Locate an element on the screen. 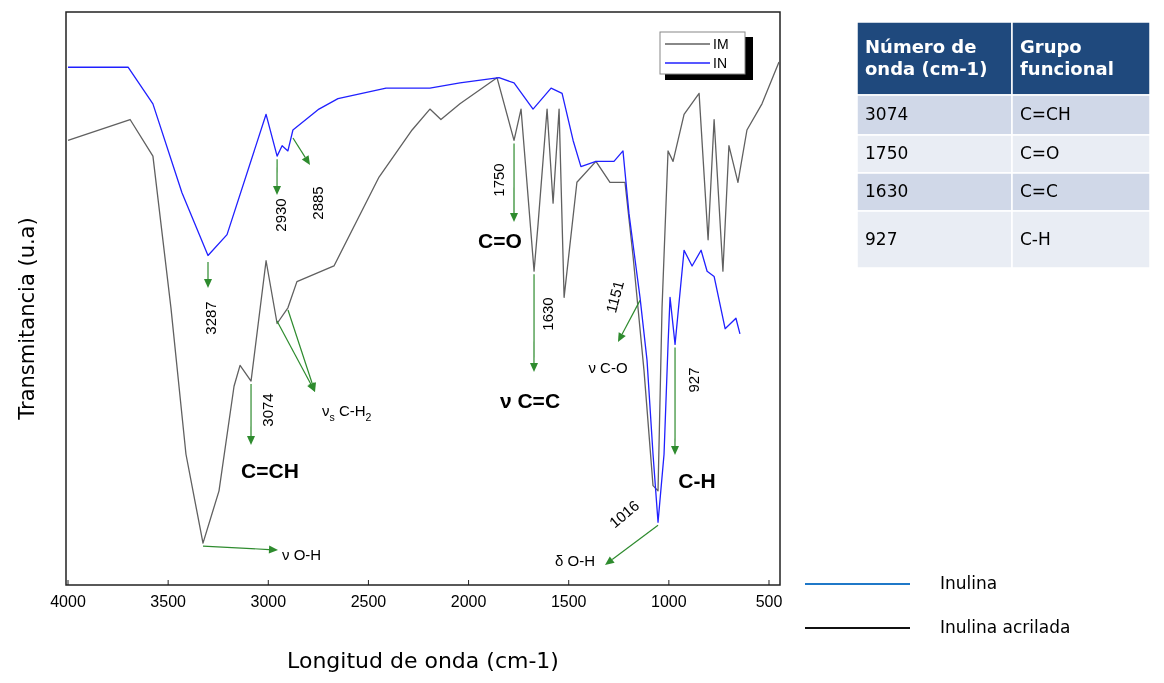  annotation: 1750 is located at coordinates (498, 180).